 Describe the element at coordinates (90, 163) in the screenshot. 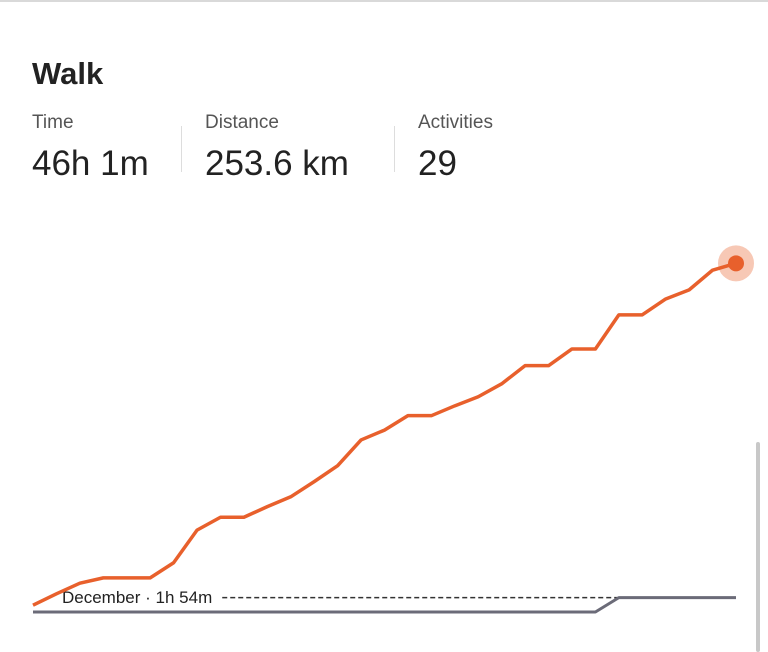

I see `stat-value: 46h 1m` at that location.